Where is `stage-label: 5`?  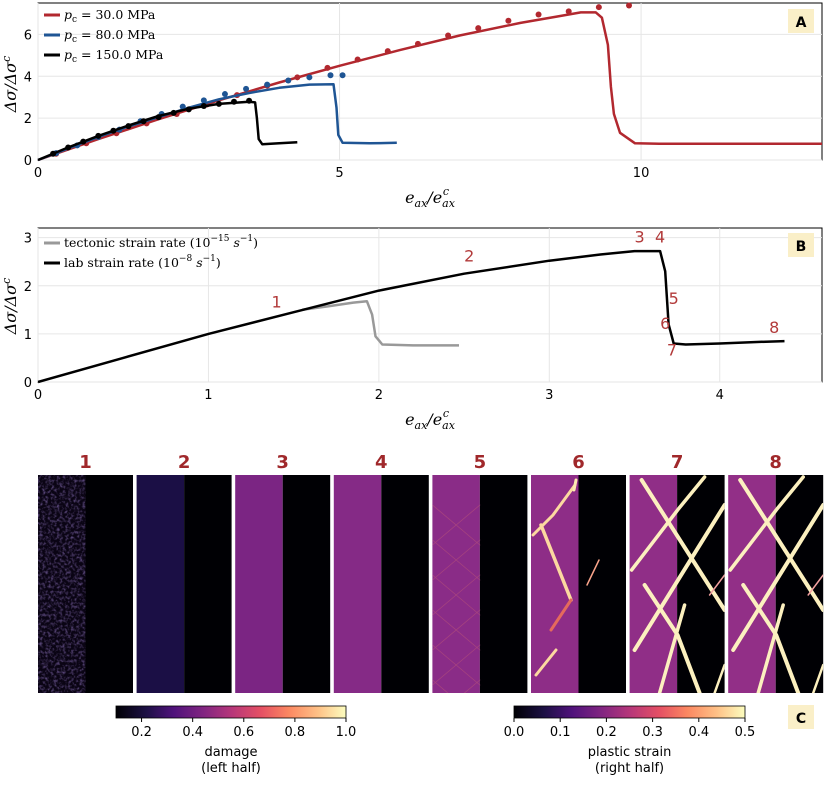 stage-label: 5 is located at coordinates (480, 462).